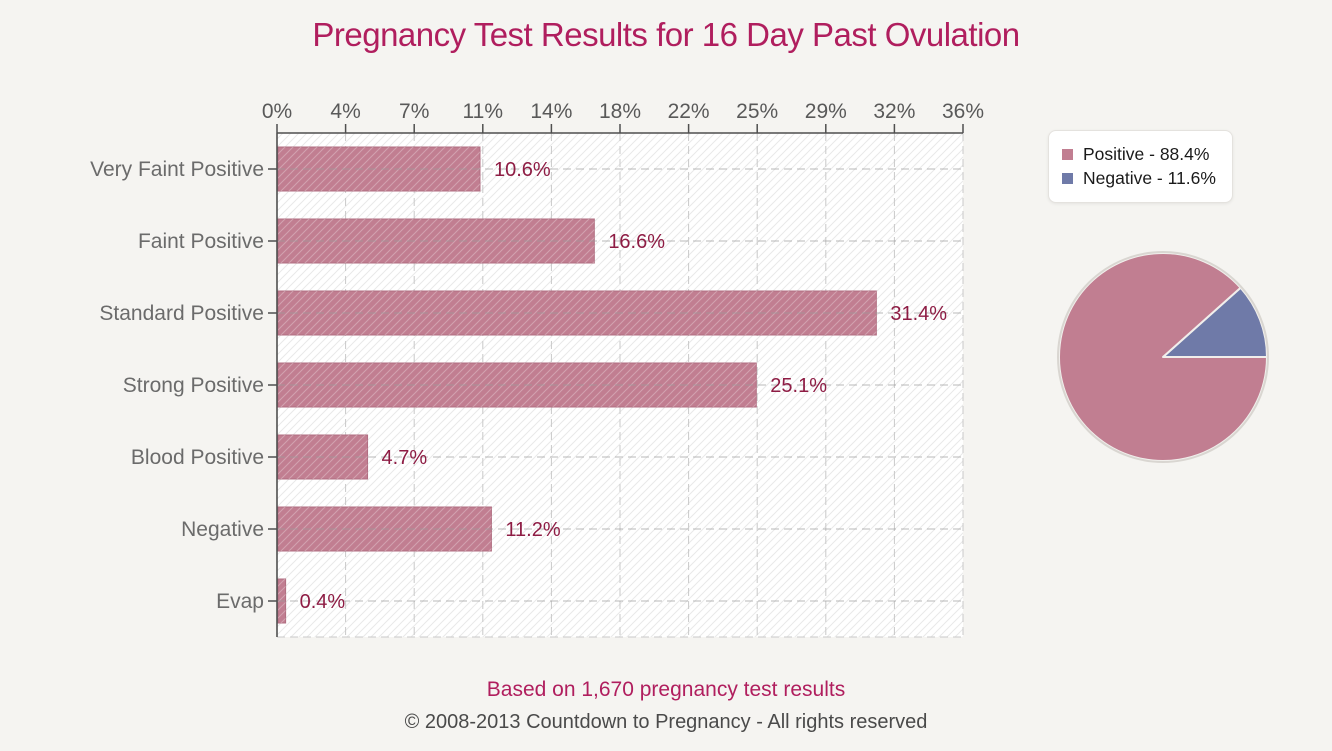  I want to click on legend-item-positive: Positive - 88.4%, so click(1139, 154).